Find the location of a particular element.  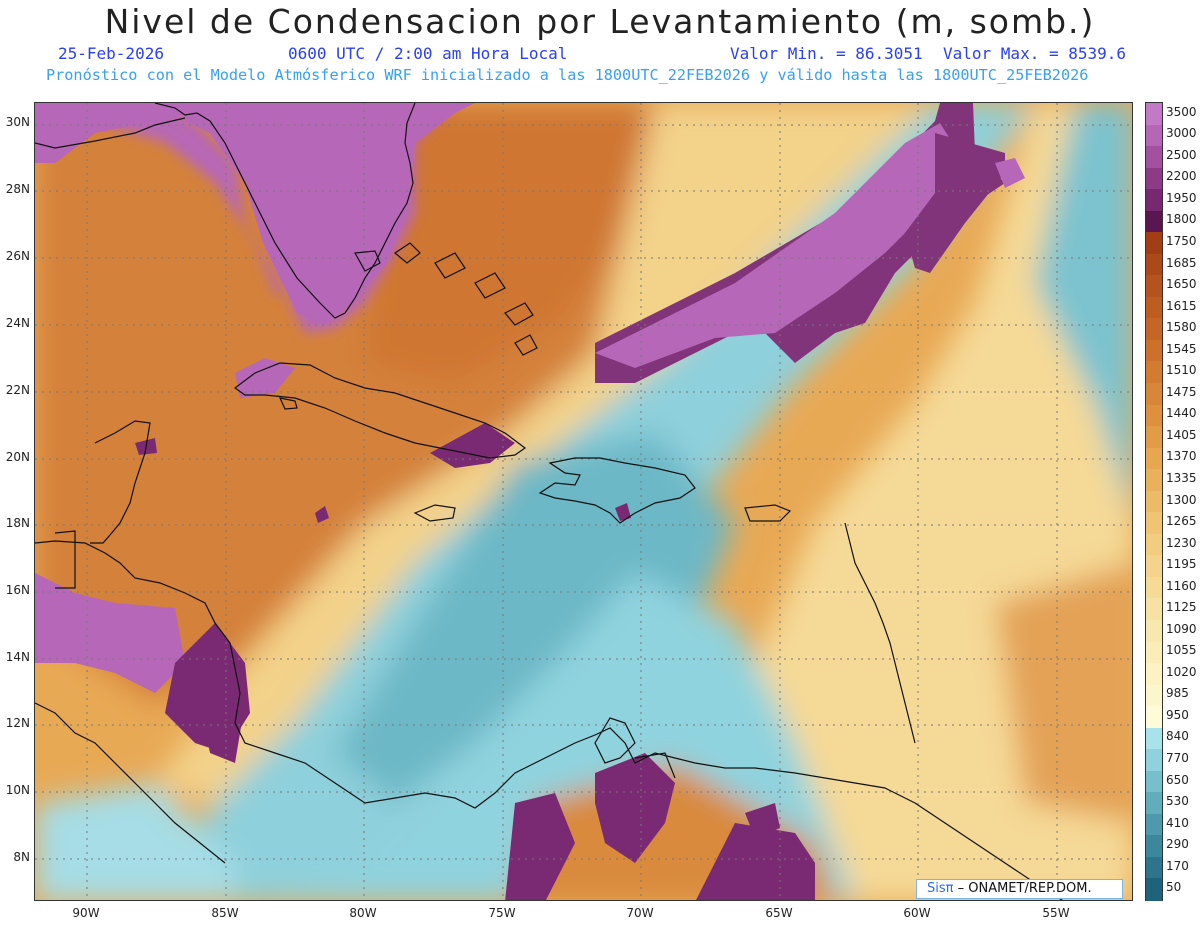

colorbar-label: 650 is located at coordinates (1177, 779).